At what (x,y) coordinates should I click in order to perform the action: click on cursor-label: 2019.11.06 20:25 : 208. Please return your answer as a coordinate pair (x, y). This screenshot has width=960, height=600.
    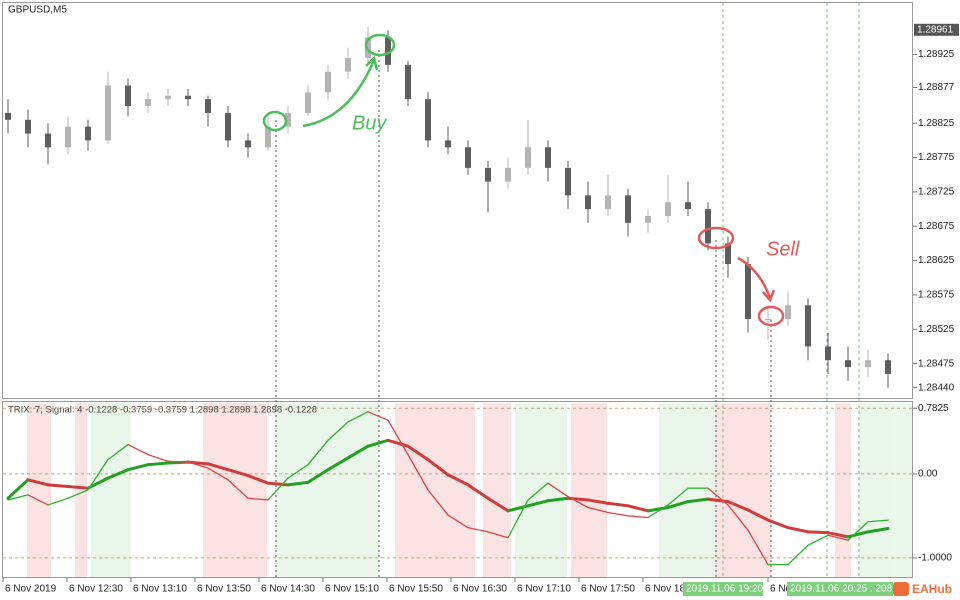
    Looking at the image, I should click on (841, 589).